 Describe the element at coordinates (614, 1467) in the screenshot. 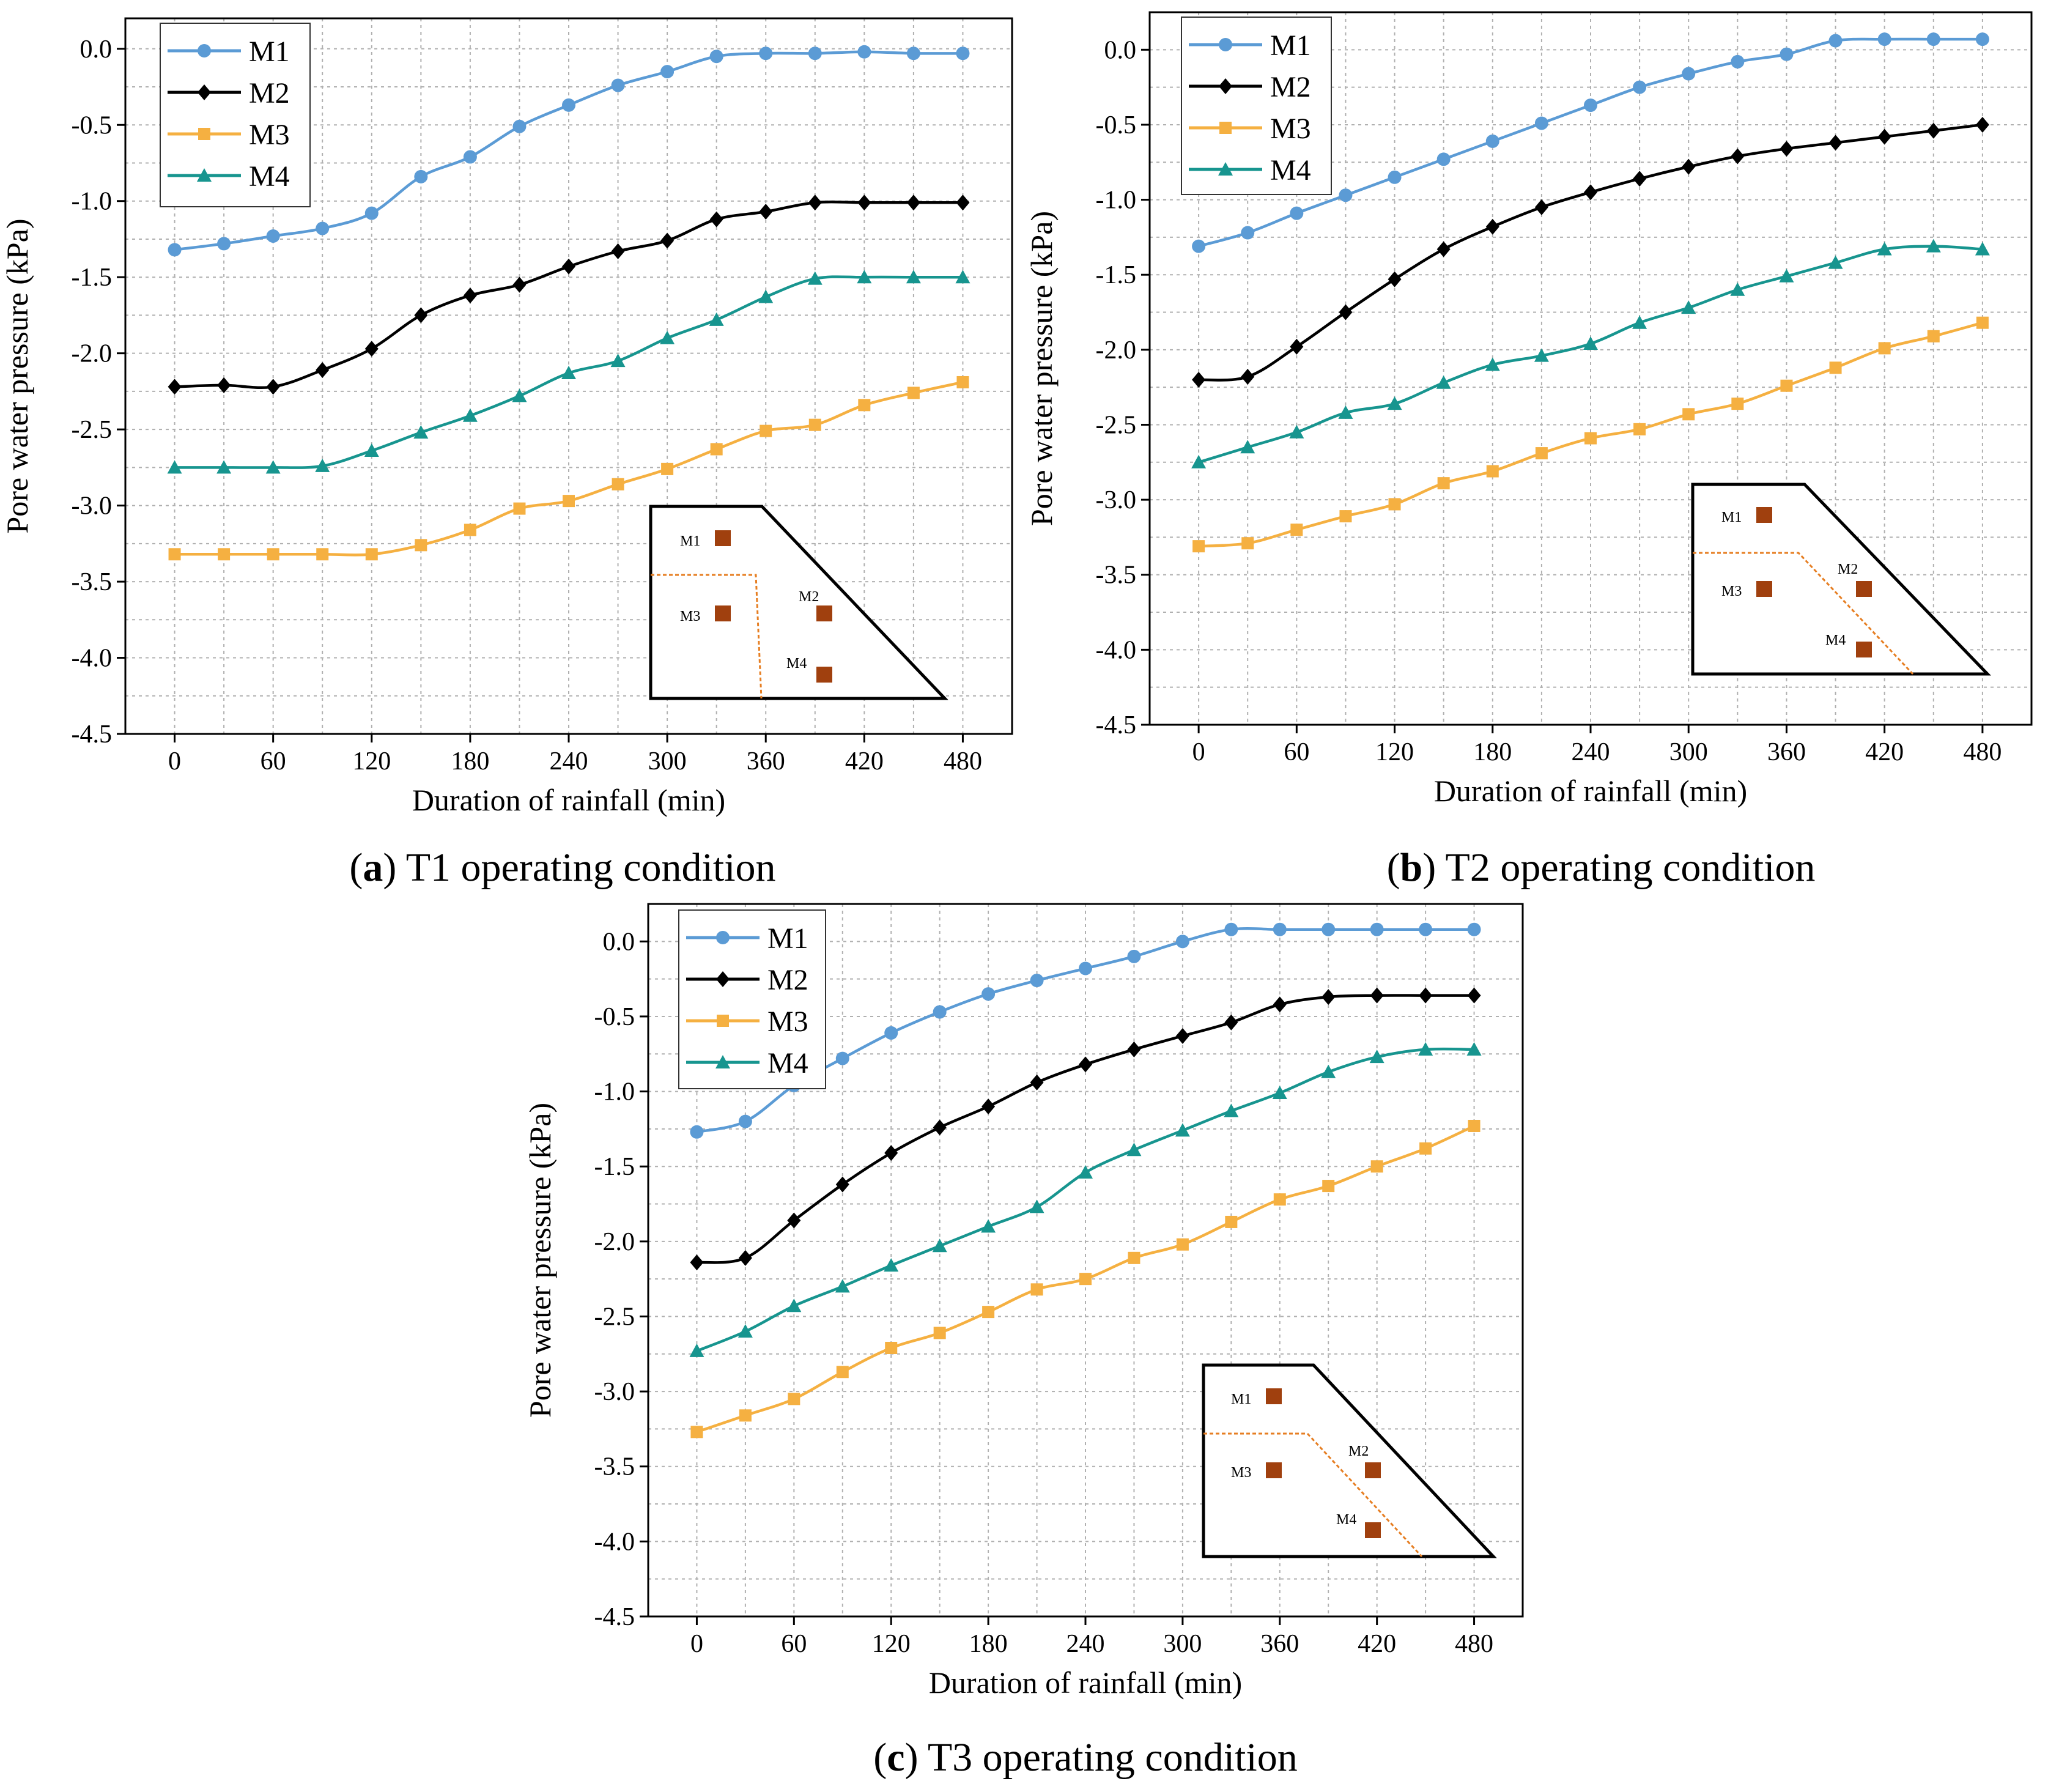

I see `y-tick-label: -3.5` at that location.